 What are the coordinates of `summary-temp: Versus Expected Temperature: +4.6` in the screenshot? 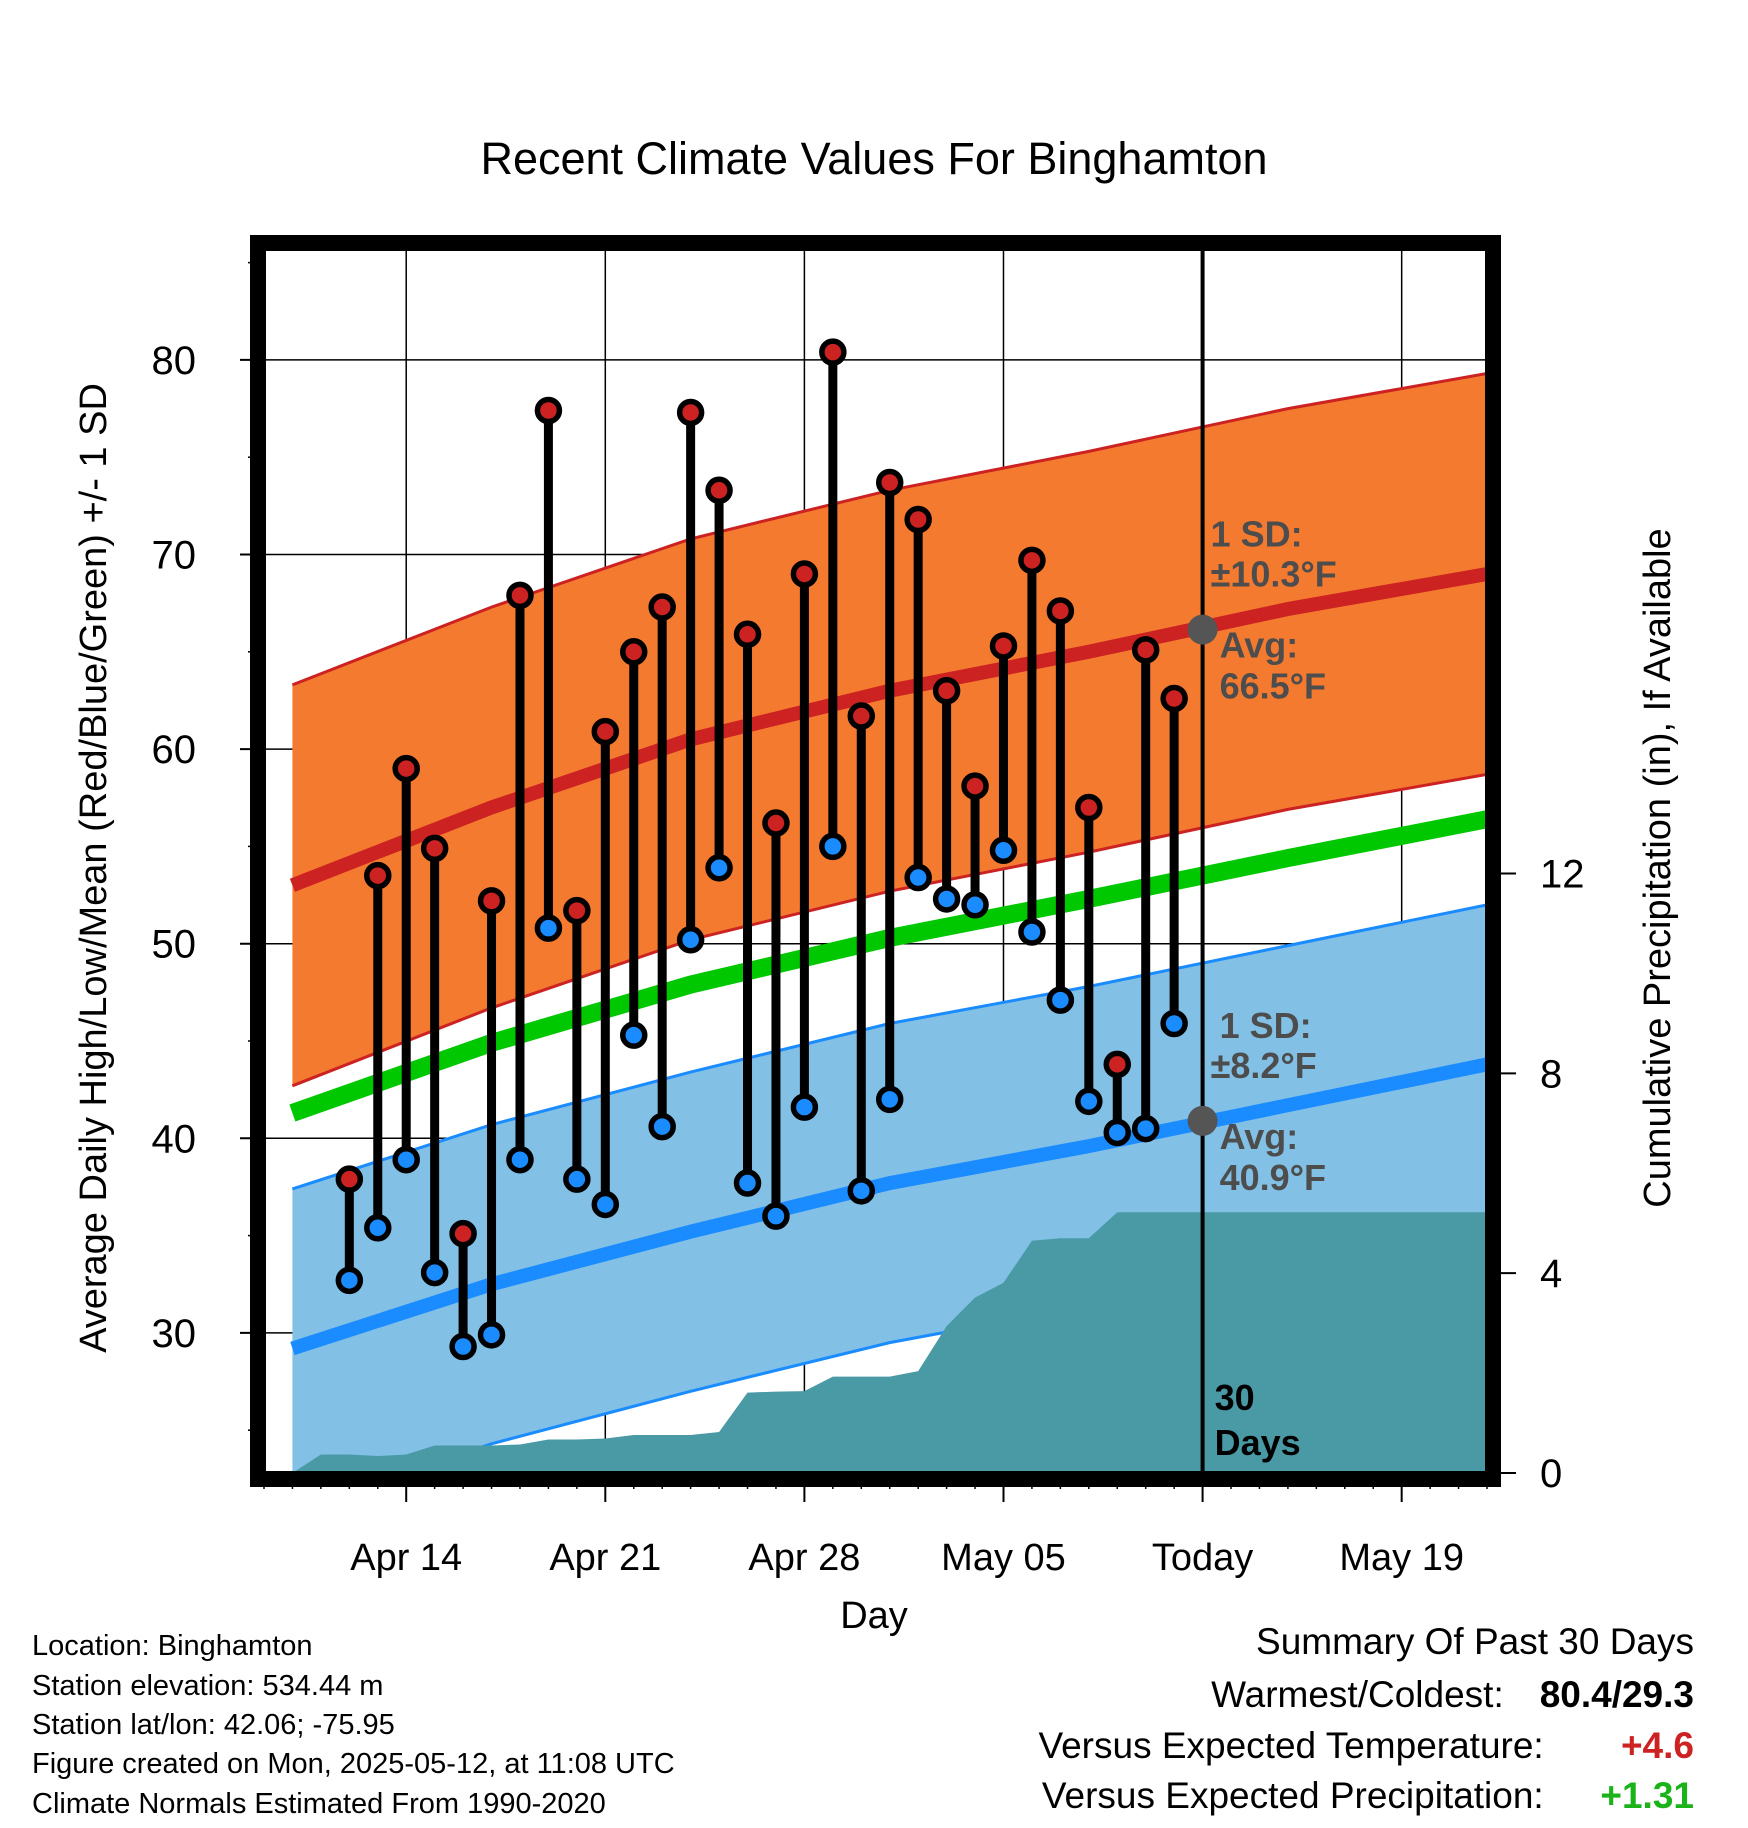 It's located at (1366, 1745).